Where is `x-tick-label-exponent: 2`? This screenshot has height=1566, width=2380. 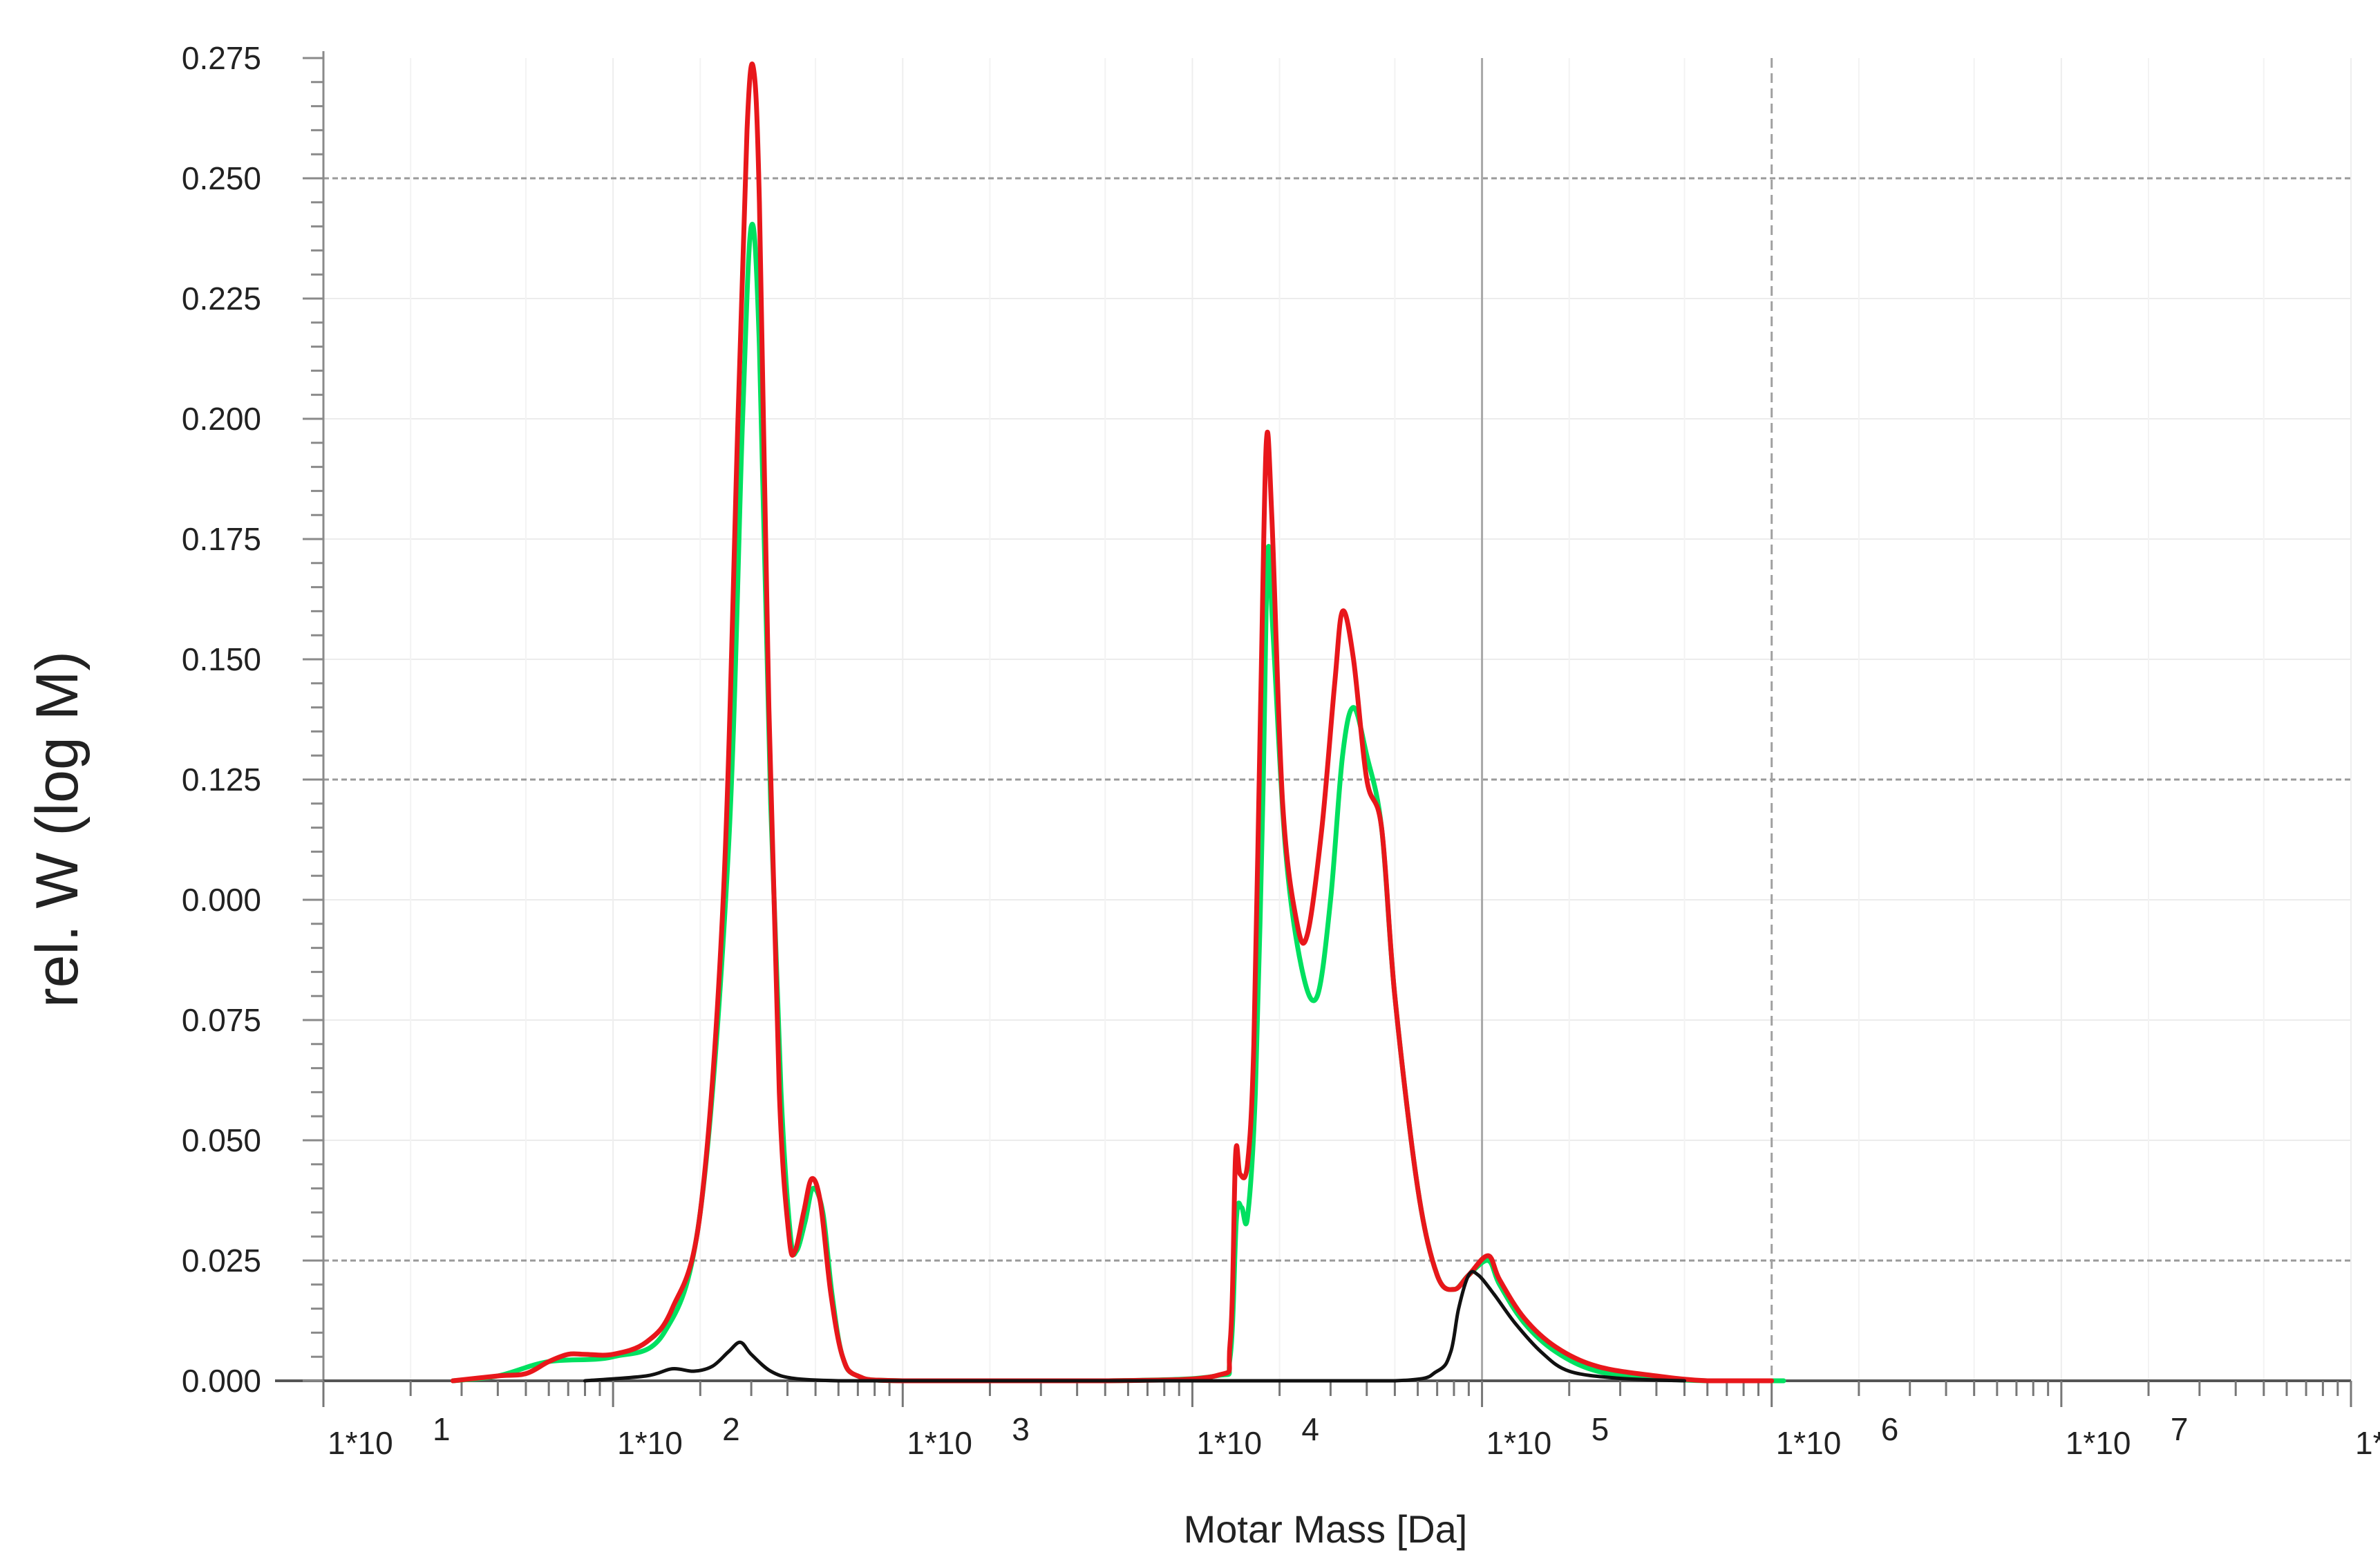 x-tick-label-exponent: 2 is located at coordinates (731, 1429).